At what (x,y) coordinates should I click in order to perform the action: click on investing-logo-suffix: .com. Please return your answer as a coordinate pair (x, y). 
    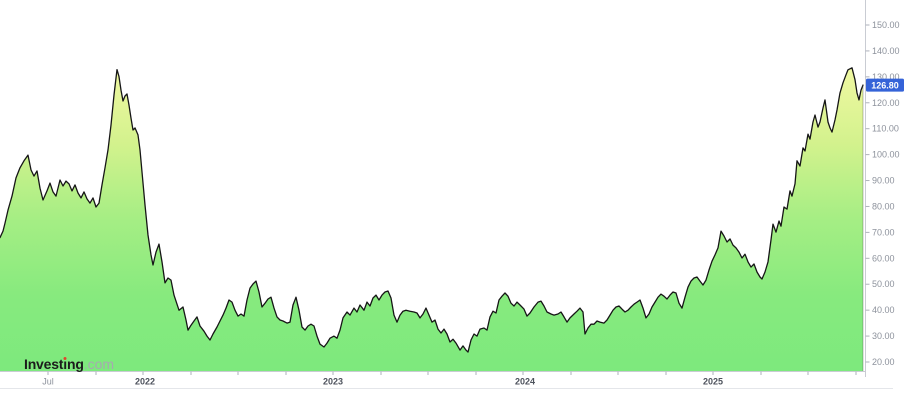
    Looking at the image, I should click on (99, 364).